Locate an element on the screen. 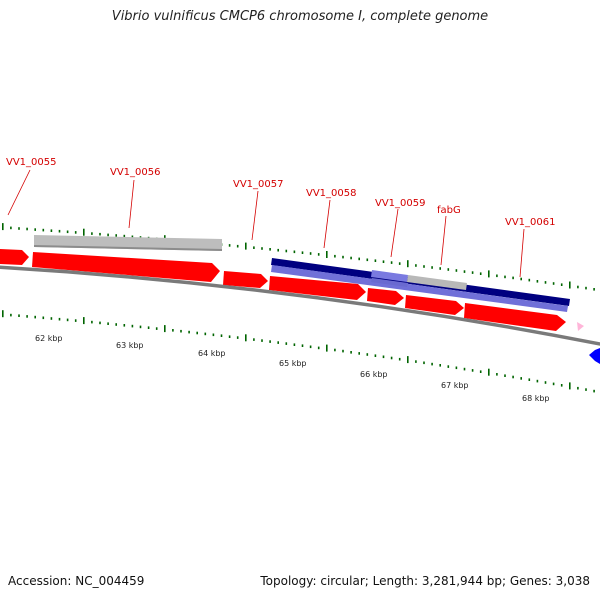 Image resolution: width=600 pixels, height=600 pixels. match-track-light is located at coordinates (419, 288).